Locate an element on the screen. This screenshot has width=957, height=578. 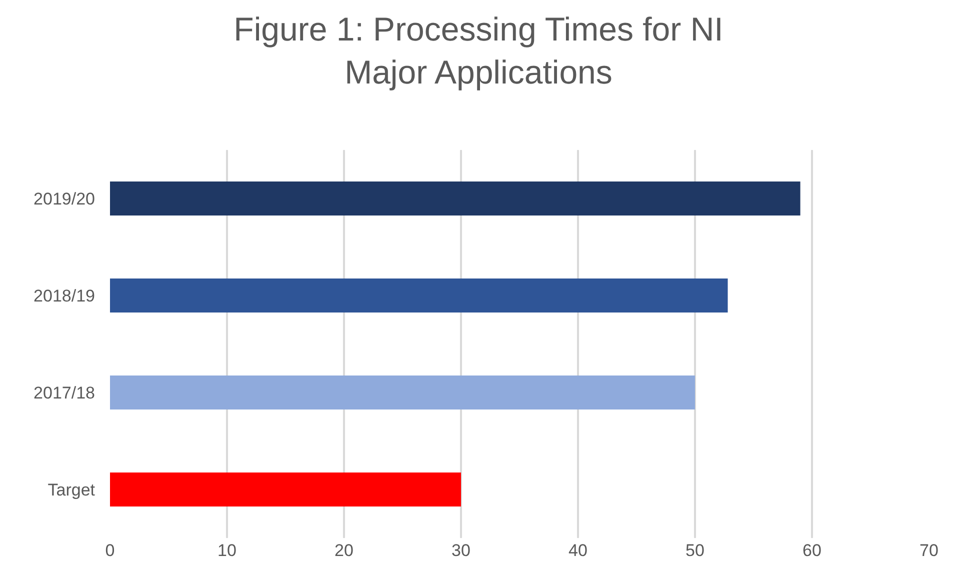
x-tick-label: 50 is located at coordinates (695, 550).